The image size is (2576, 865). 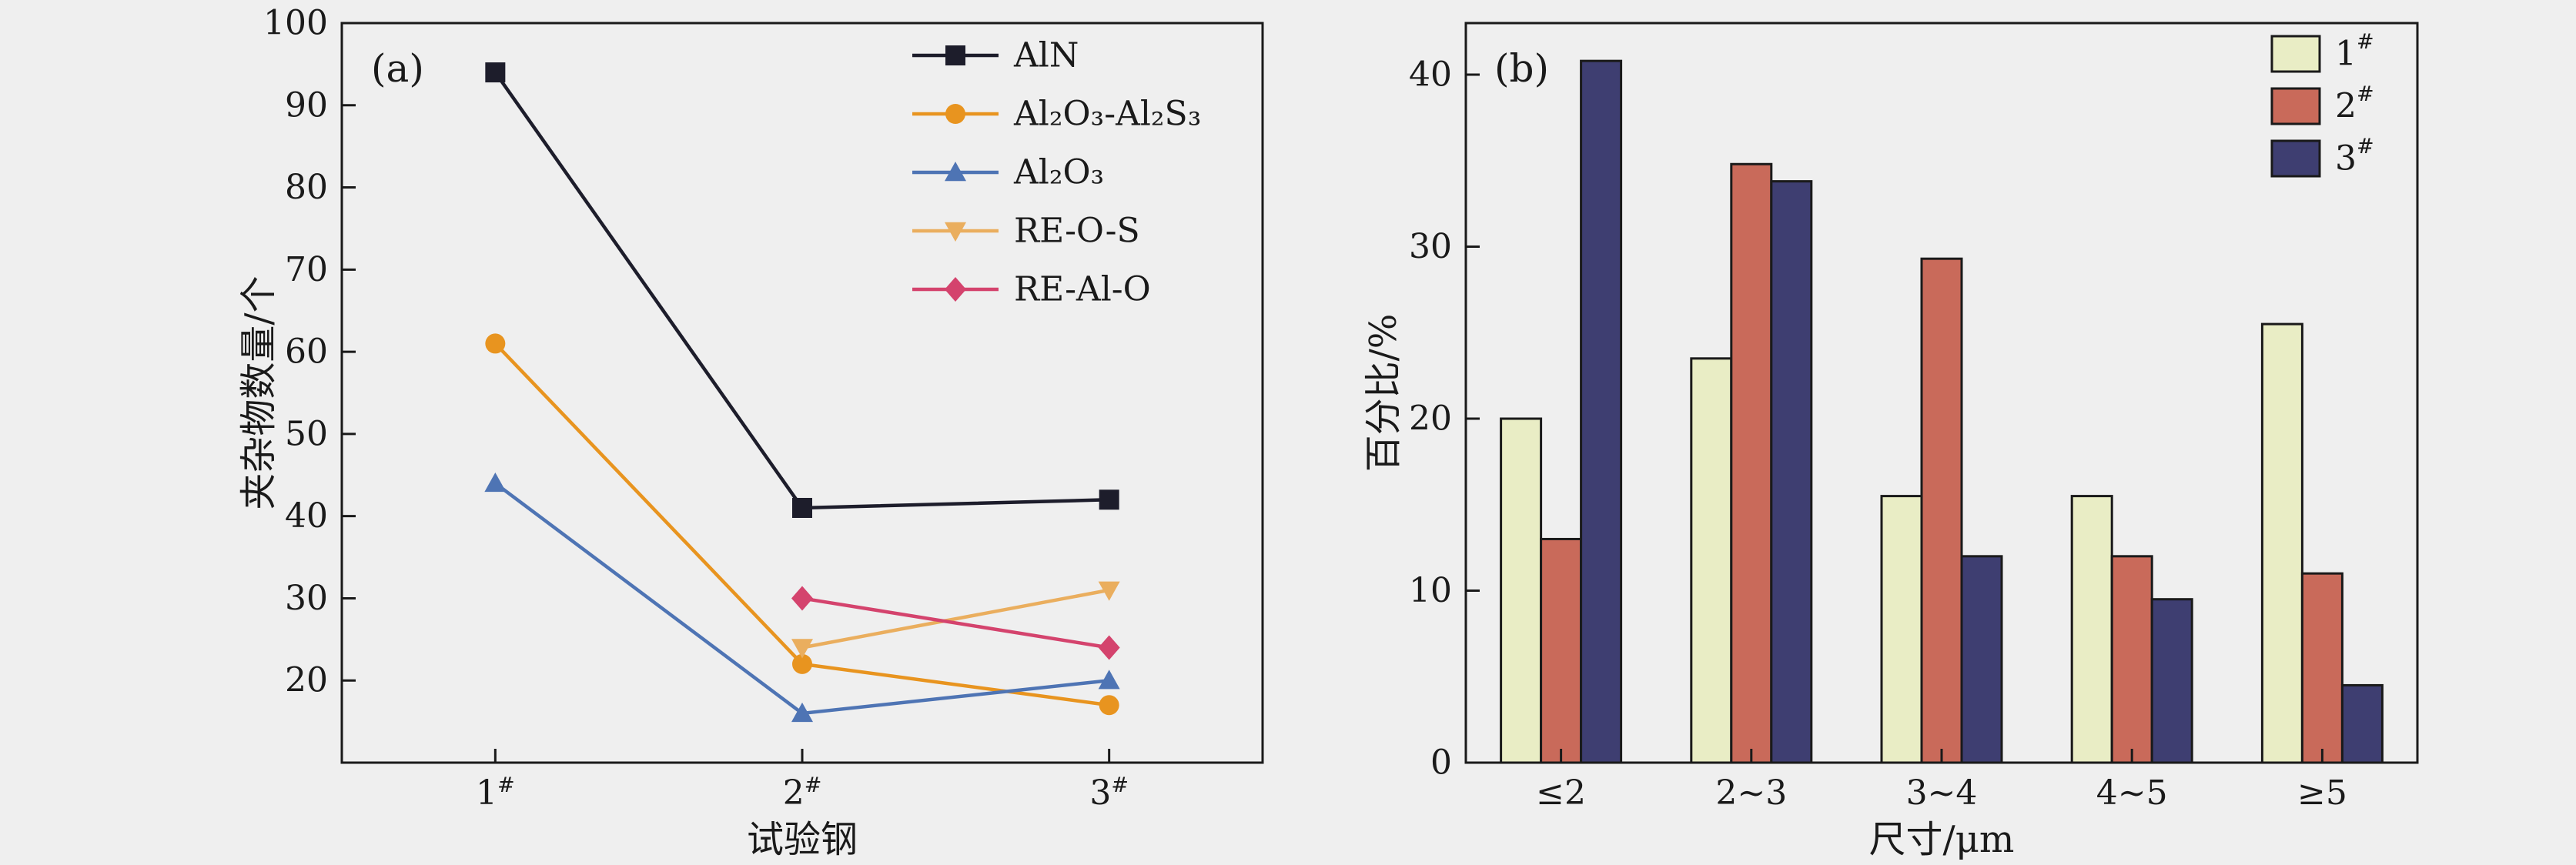 What do you see at coordinates (307, 352) in the screenshot?
I see `y-tick-label: 60` at bounding box center [307, 352].